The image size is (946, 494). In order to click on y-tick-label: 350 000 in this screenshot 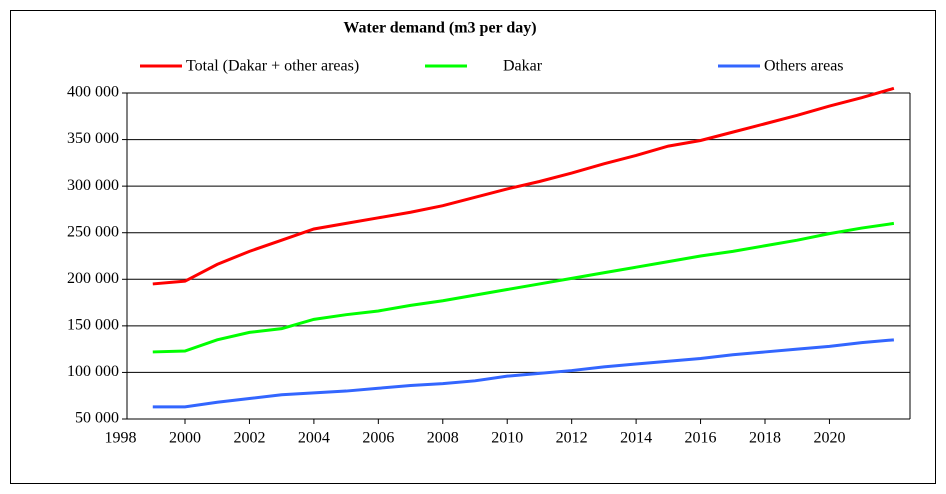, I will do `click(93, 138)`.